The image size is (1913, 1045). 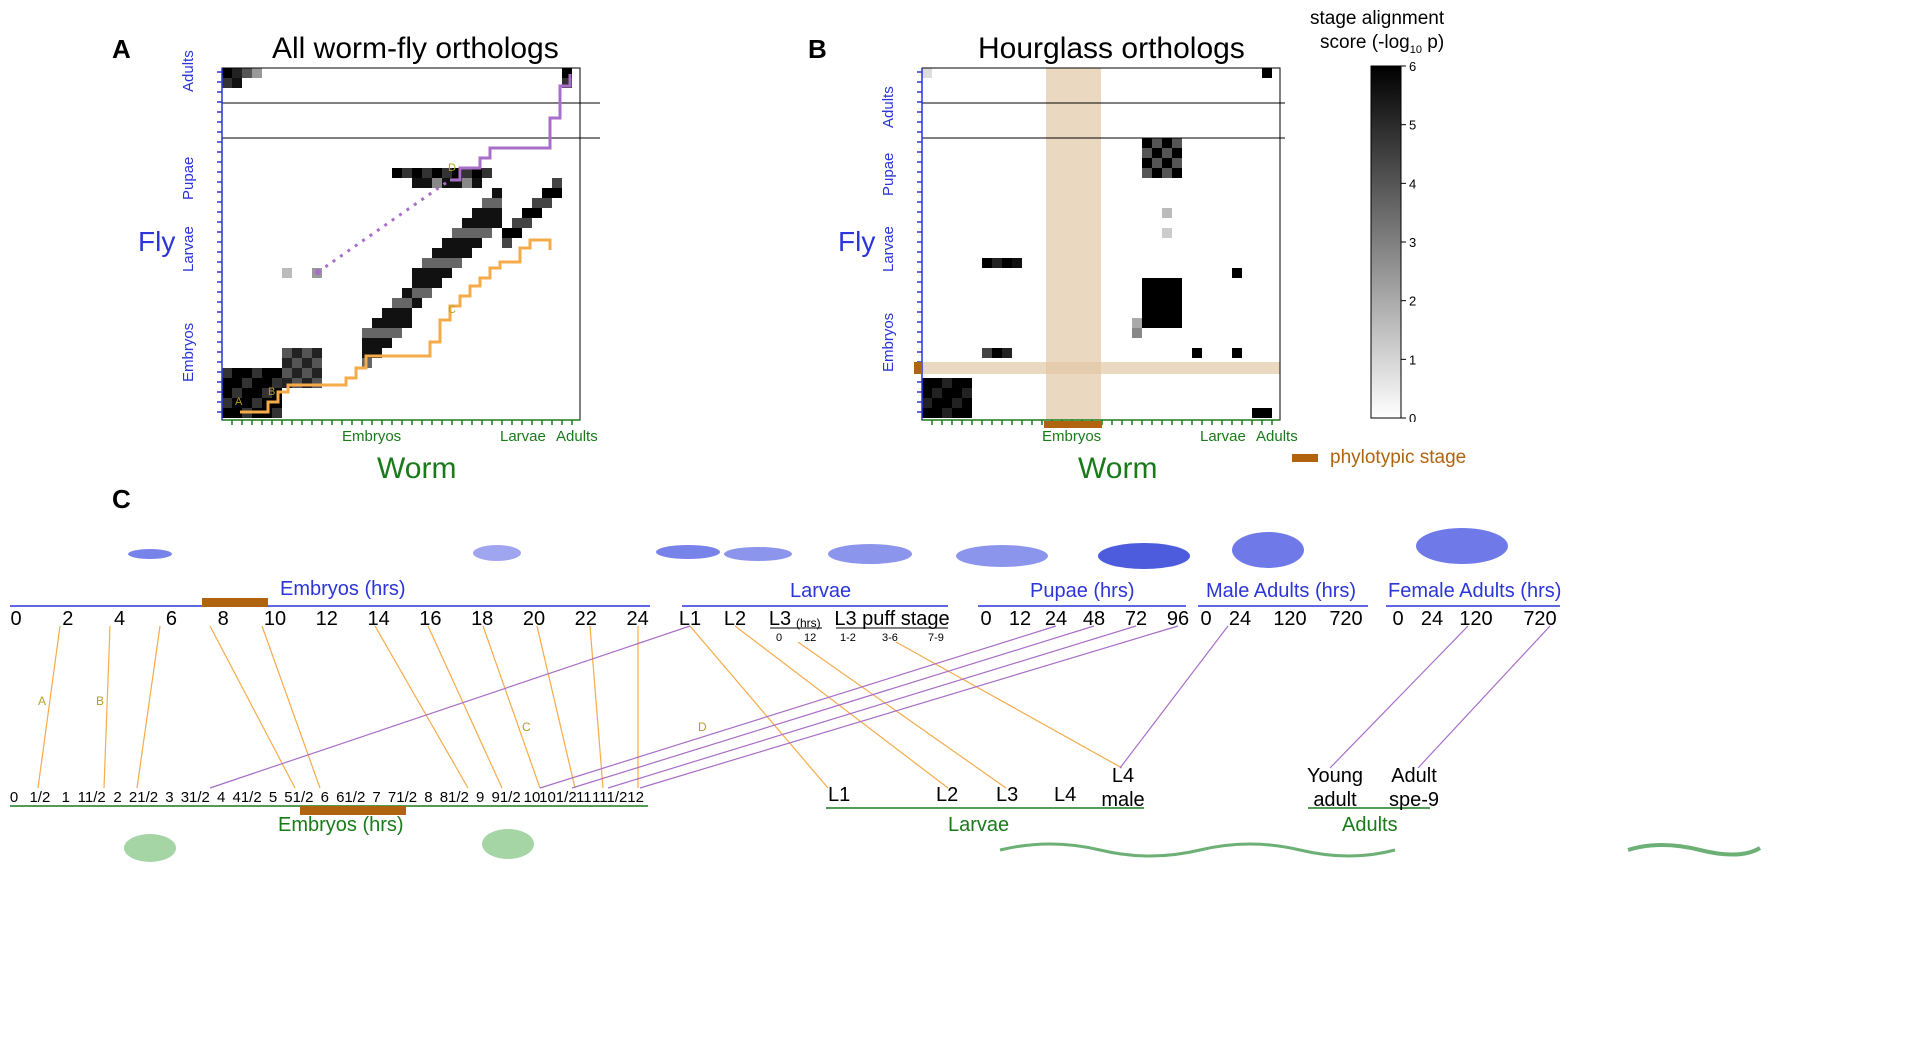 What do you see at coordinates (452, 310) in the screenshot?
I see `marker-c: C` at bounding box center [452, 310].